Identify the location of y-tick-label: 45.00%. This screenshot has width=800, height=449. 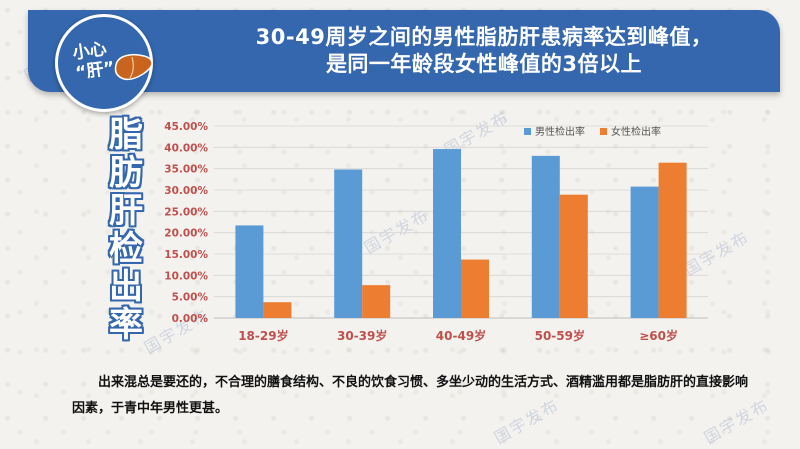
(186, 127).